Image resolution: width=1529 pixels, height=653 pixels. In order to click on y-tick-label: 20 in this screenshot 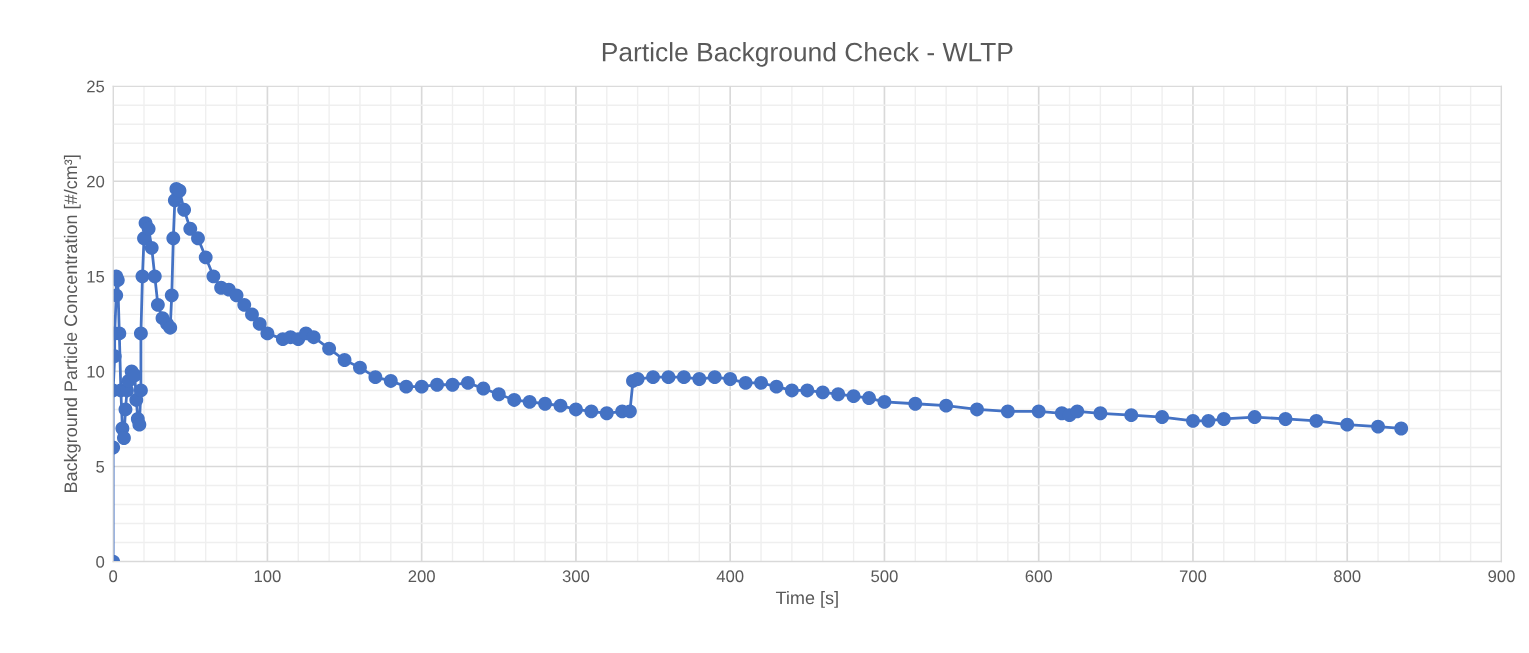, I will do `click(96, 181)`.